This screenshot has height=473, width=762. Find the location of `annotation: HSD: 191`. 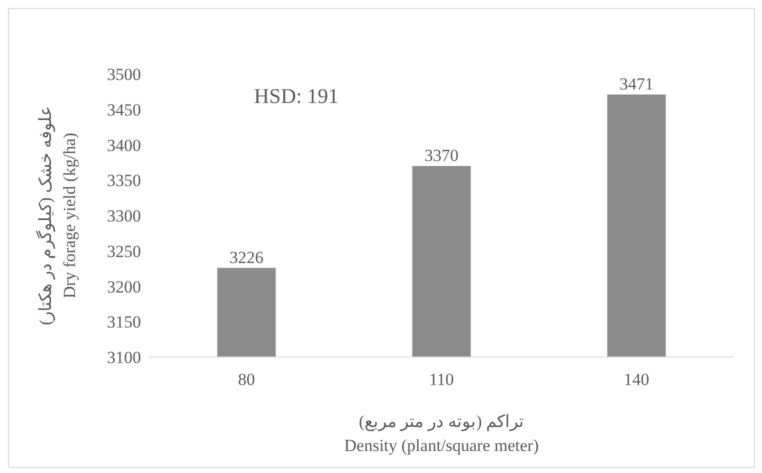

annotation: HSD: 191 is located at coordinates (296, 96).